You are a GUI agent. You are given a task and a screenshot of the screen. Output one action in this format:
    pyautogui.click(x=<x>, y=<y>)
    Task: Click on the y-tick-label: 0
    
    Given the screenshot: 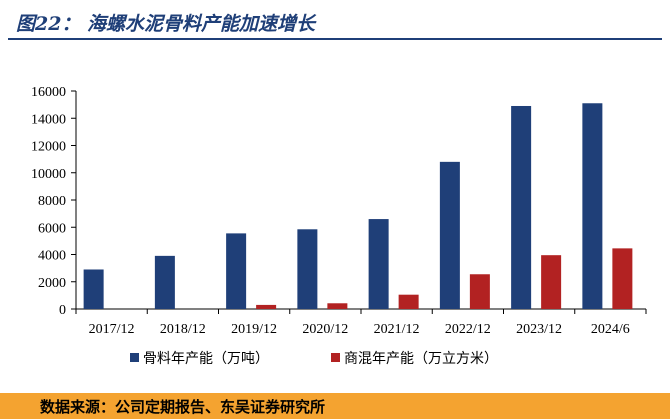 What is the action you would take?
    pyautogui.click(x=62, y=310)
    